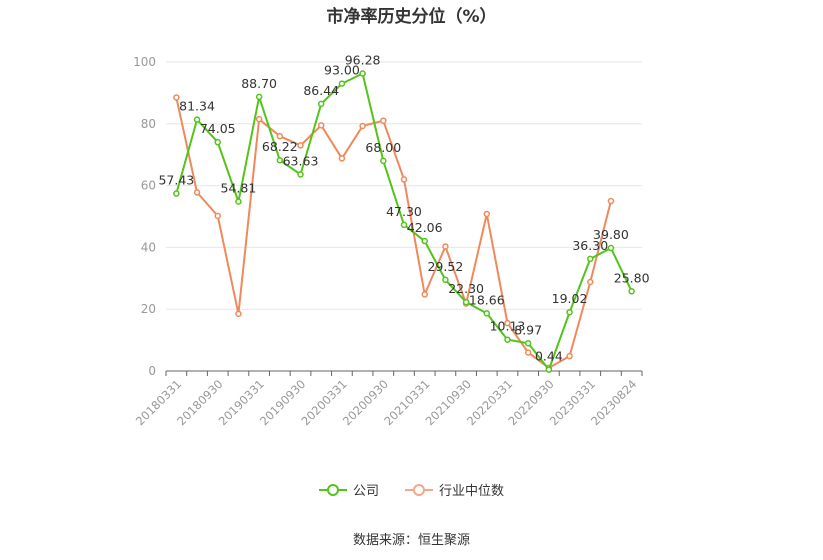 This screenshot has width=823, height=560. Describe the element at coordinates (632, 277) in the screenshot. I see `company-data-label: 25.80` at that location.